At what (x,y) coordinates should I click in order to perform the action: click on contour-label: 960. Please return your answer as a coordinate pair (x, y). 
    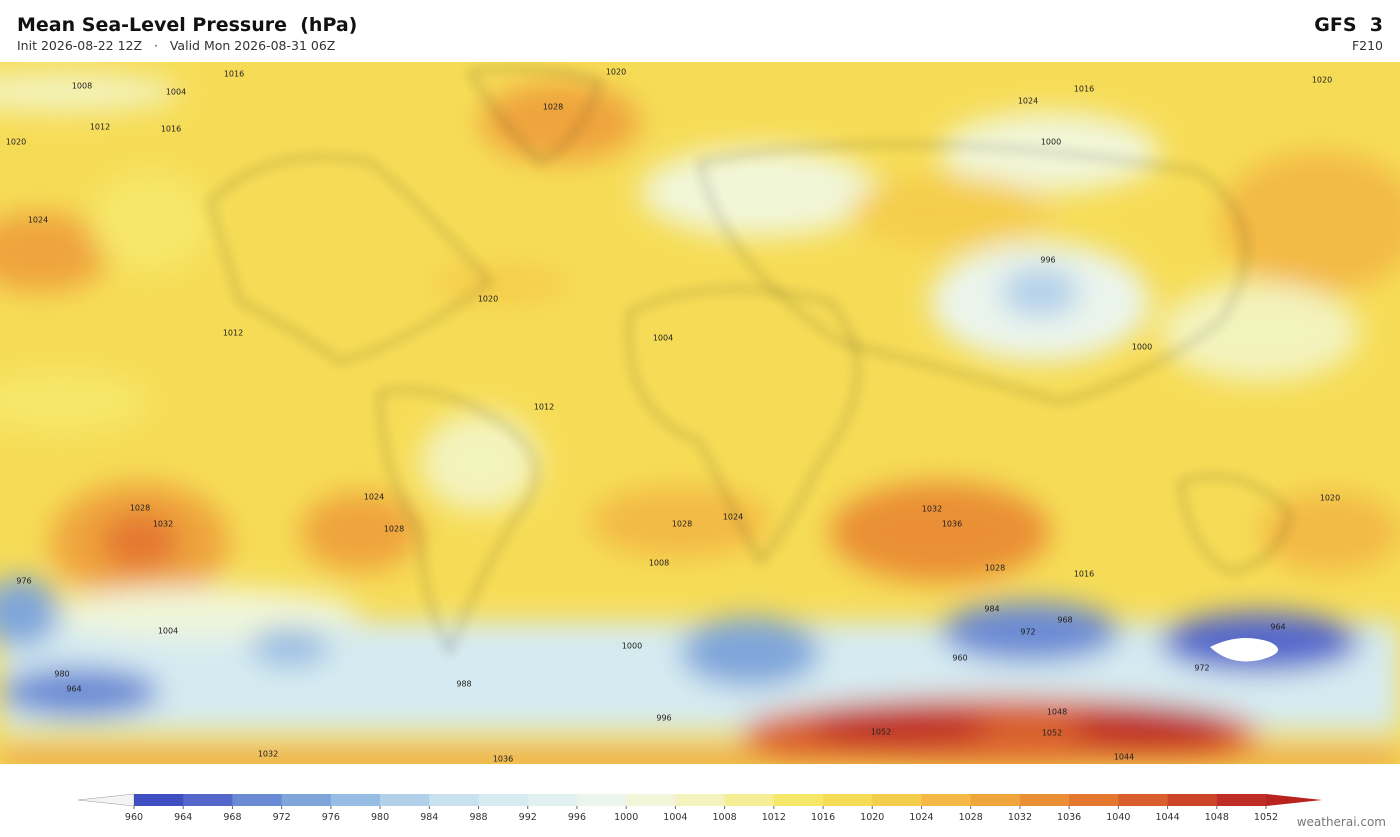
    Looking at the image, I should click on (959, 658).